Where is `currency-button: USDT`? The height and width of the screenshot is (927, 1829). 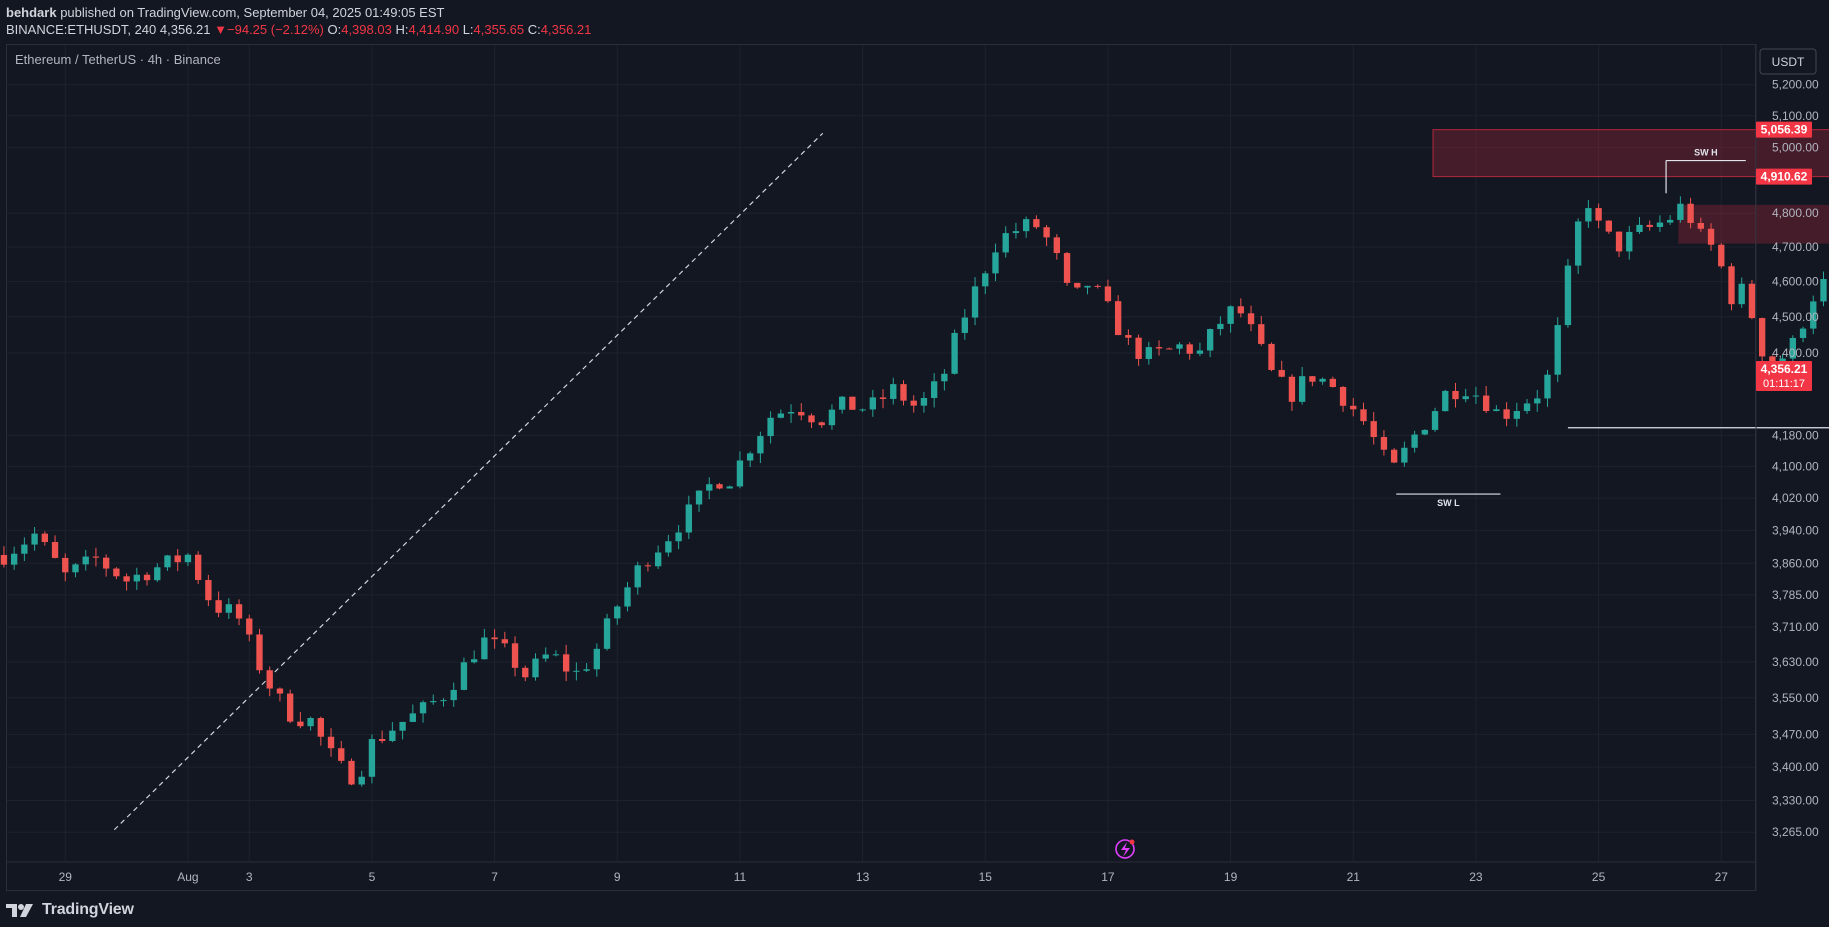
currency-button: USDT is located at coordinates (1788, 61).